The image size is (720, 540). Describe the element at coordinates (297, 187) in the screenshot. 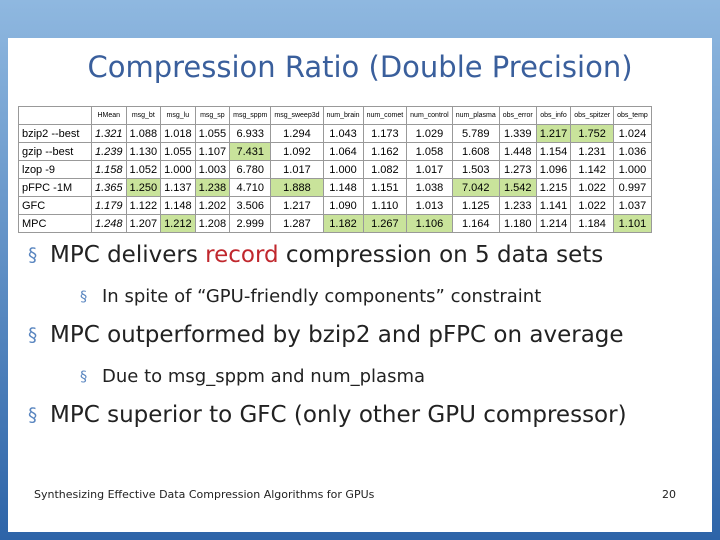

I see `table-cell: 1.888` at that location.